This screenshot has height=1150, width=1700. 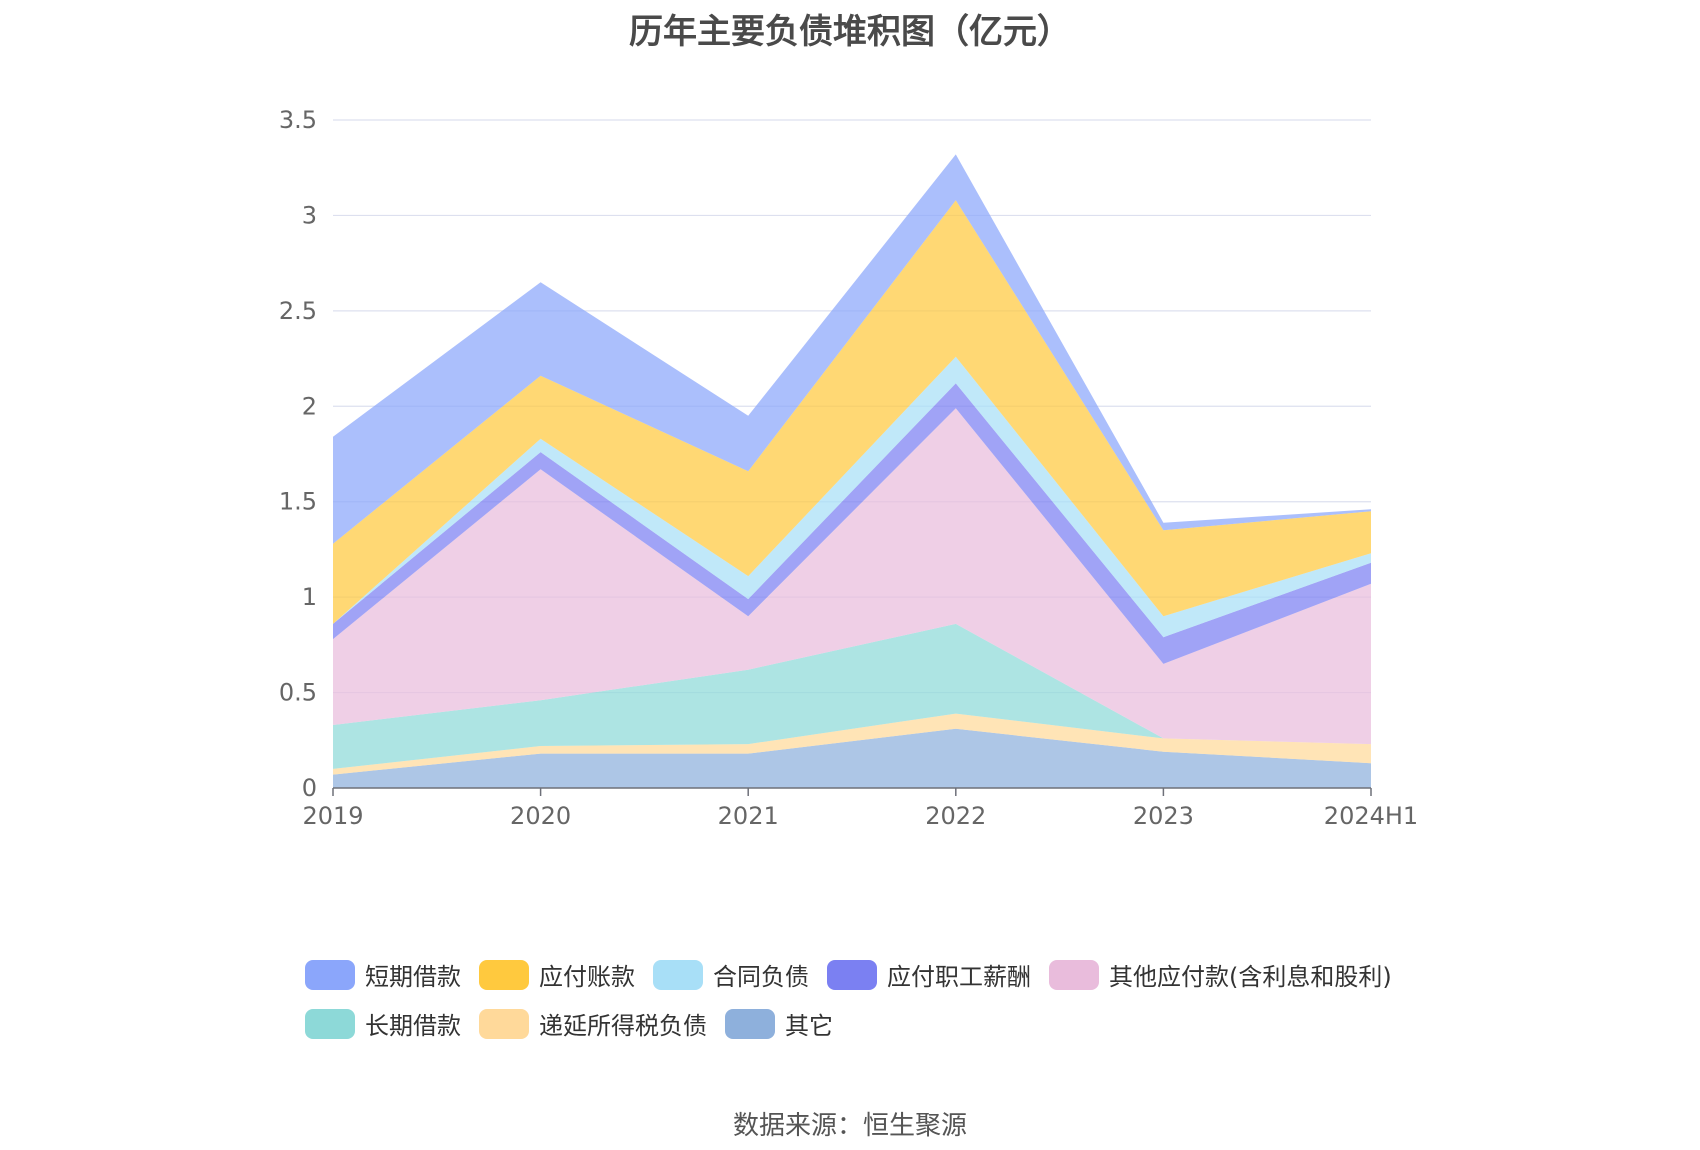 I want to click on legend-item: 长期借款, so click(x=383, y=1023).